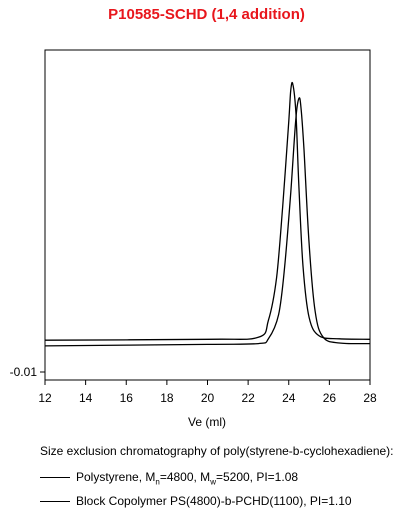  Describe the element at coordinates (187, 478) in the screenshot. I see `legend-label: Polystyrene, Mn=4800, Mw=5200, PI=1.08` at that location.